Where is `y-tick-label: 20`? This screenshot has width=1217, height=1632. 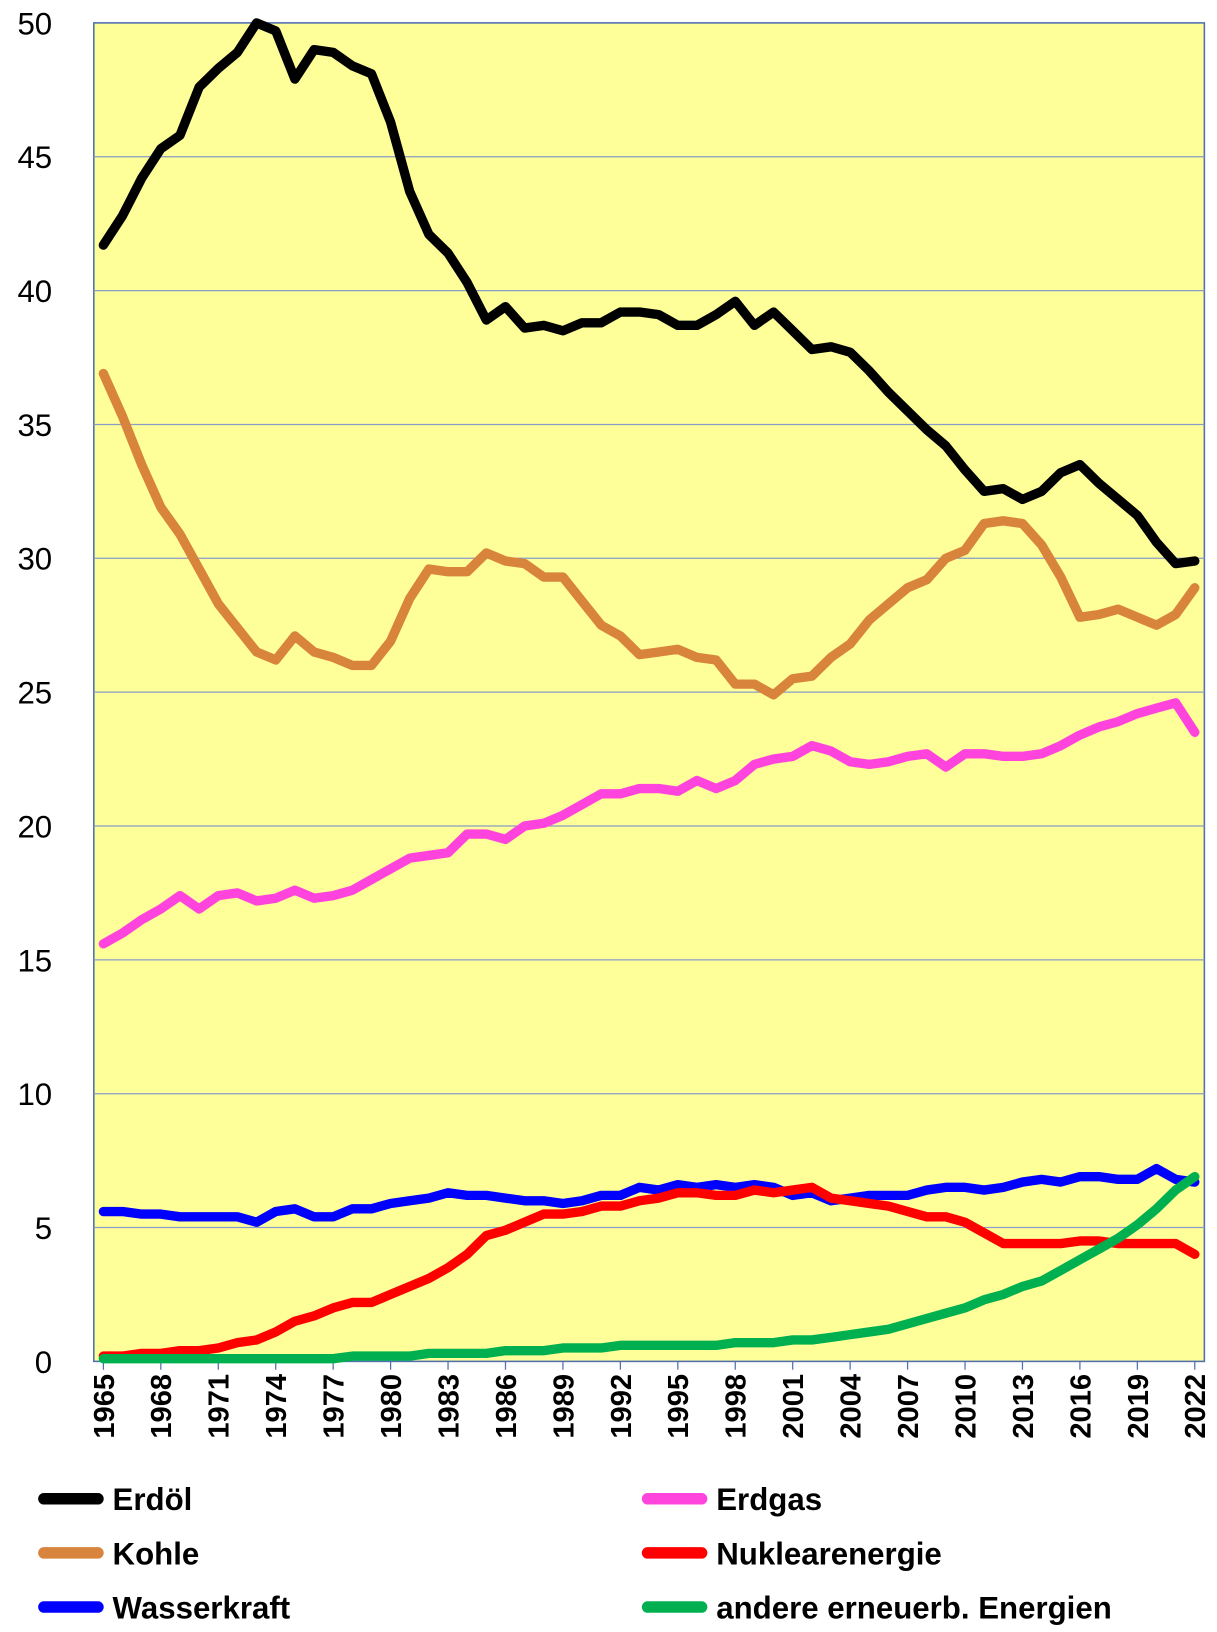 y-tick-label: 20 is located at coordinates (34, 826).